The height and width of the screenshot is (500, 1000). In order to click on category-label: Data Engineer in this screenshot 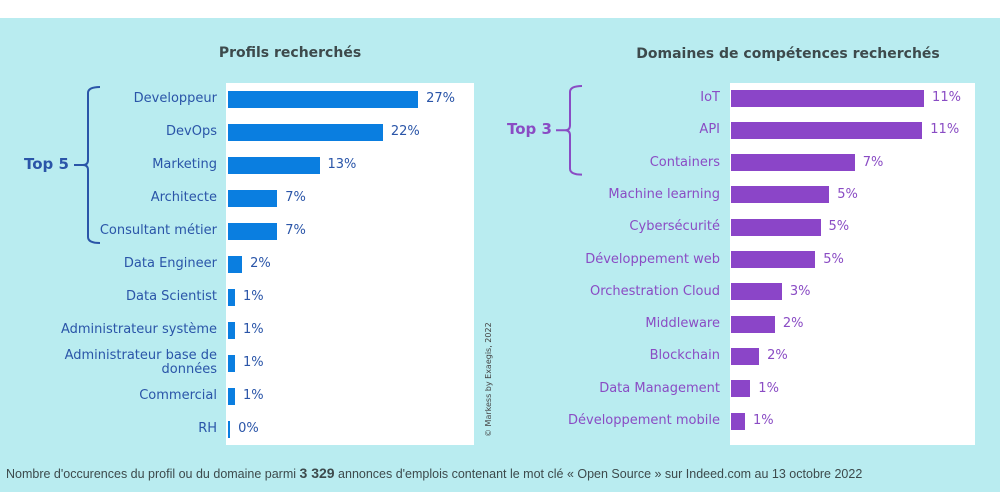, I will do `click(170, 263)`.